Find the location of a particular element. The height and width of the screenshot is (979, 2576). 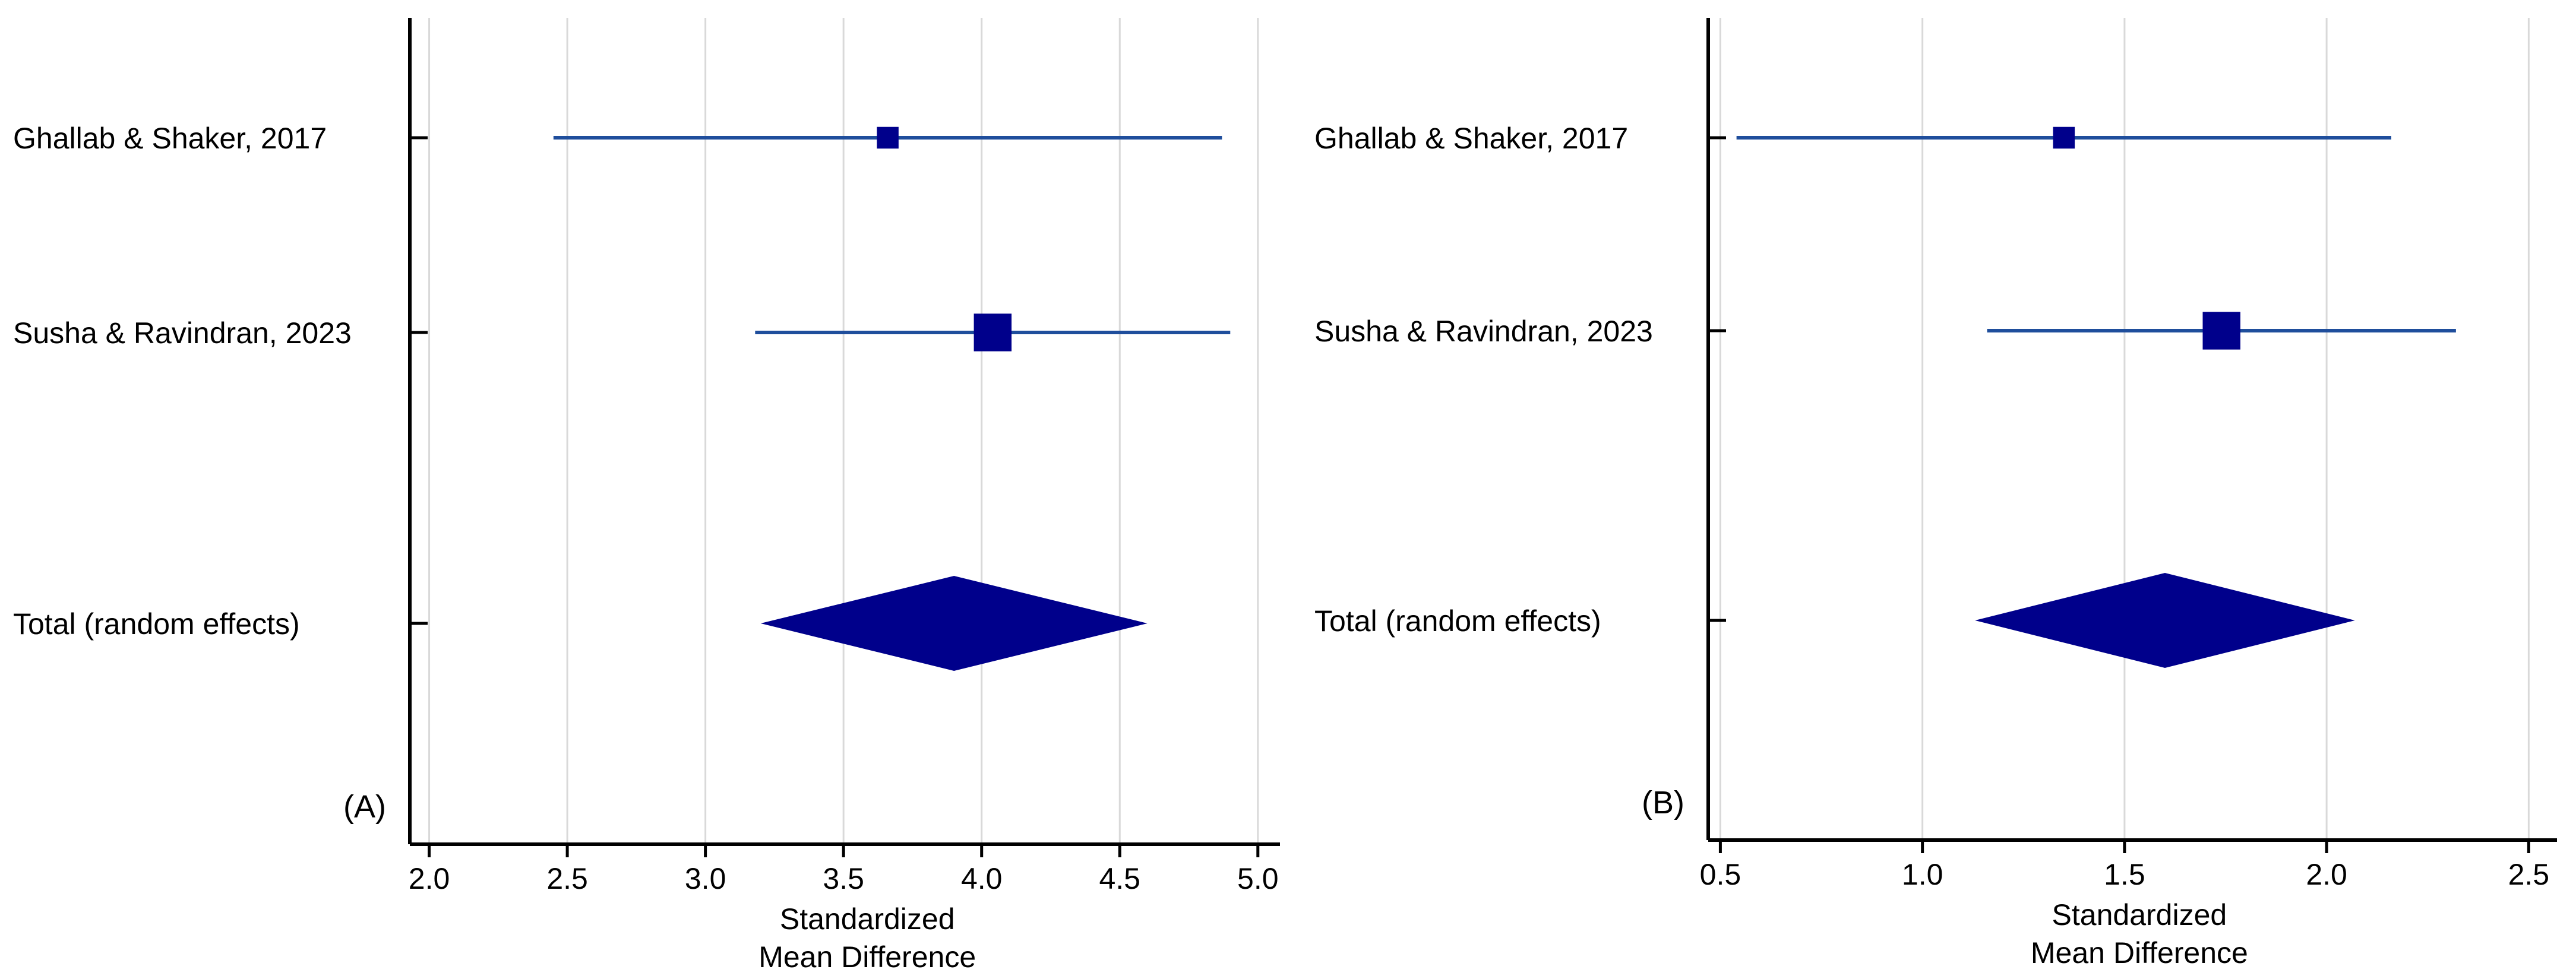

x-tick-label-a-1: 2.5 is located at coordinates (567, 878).